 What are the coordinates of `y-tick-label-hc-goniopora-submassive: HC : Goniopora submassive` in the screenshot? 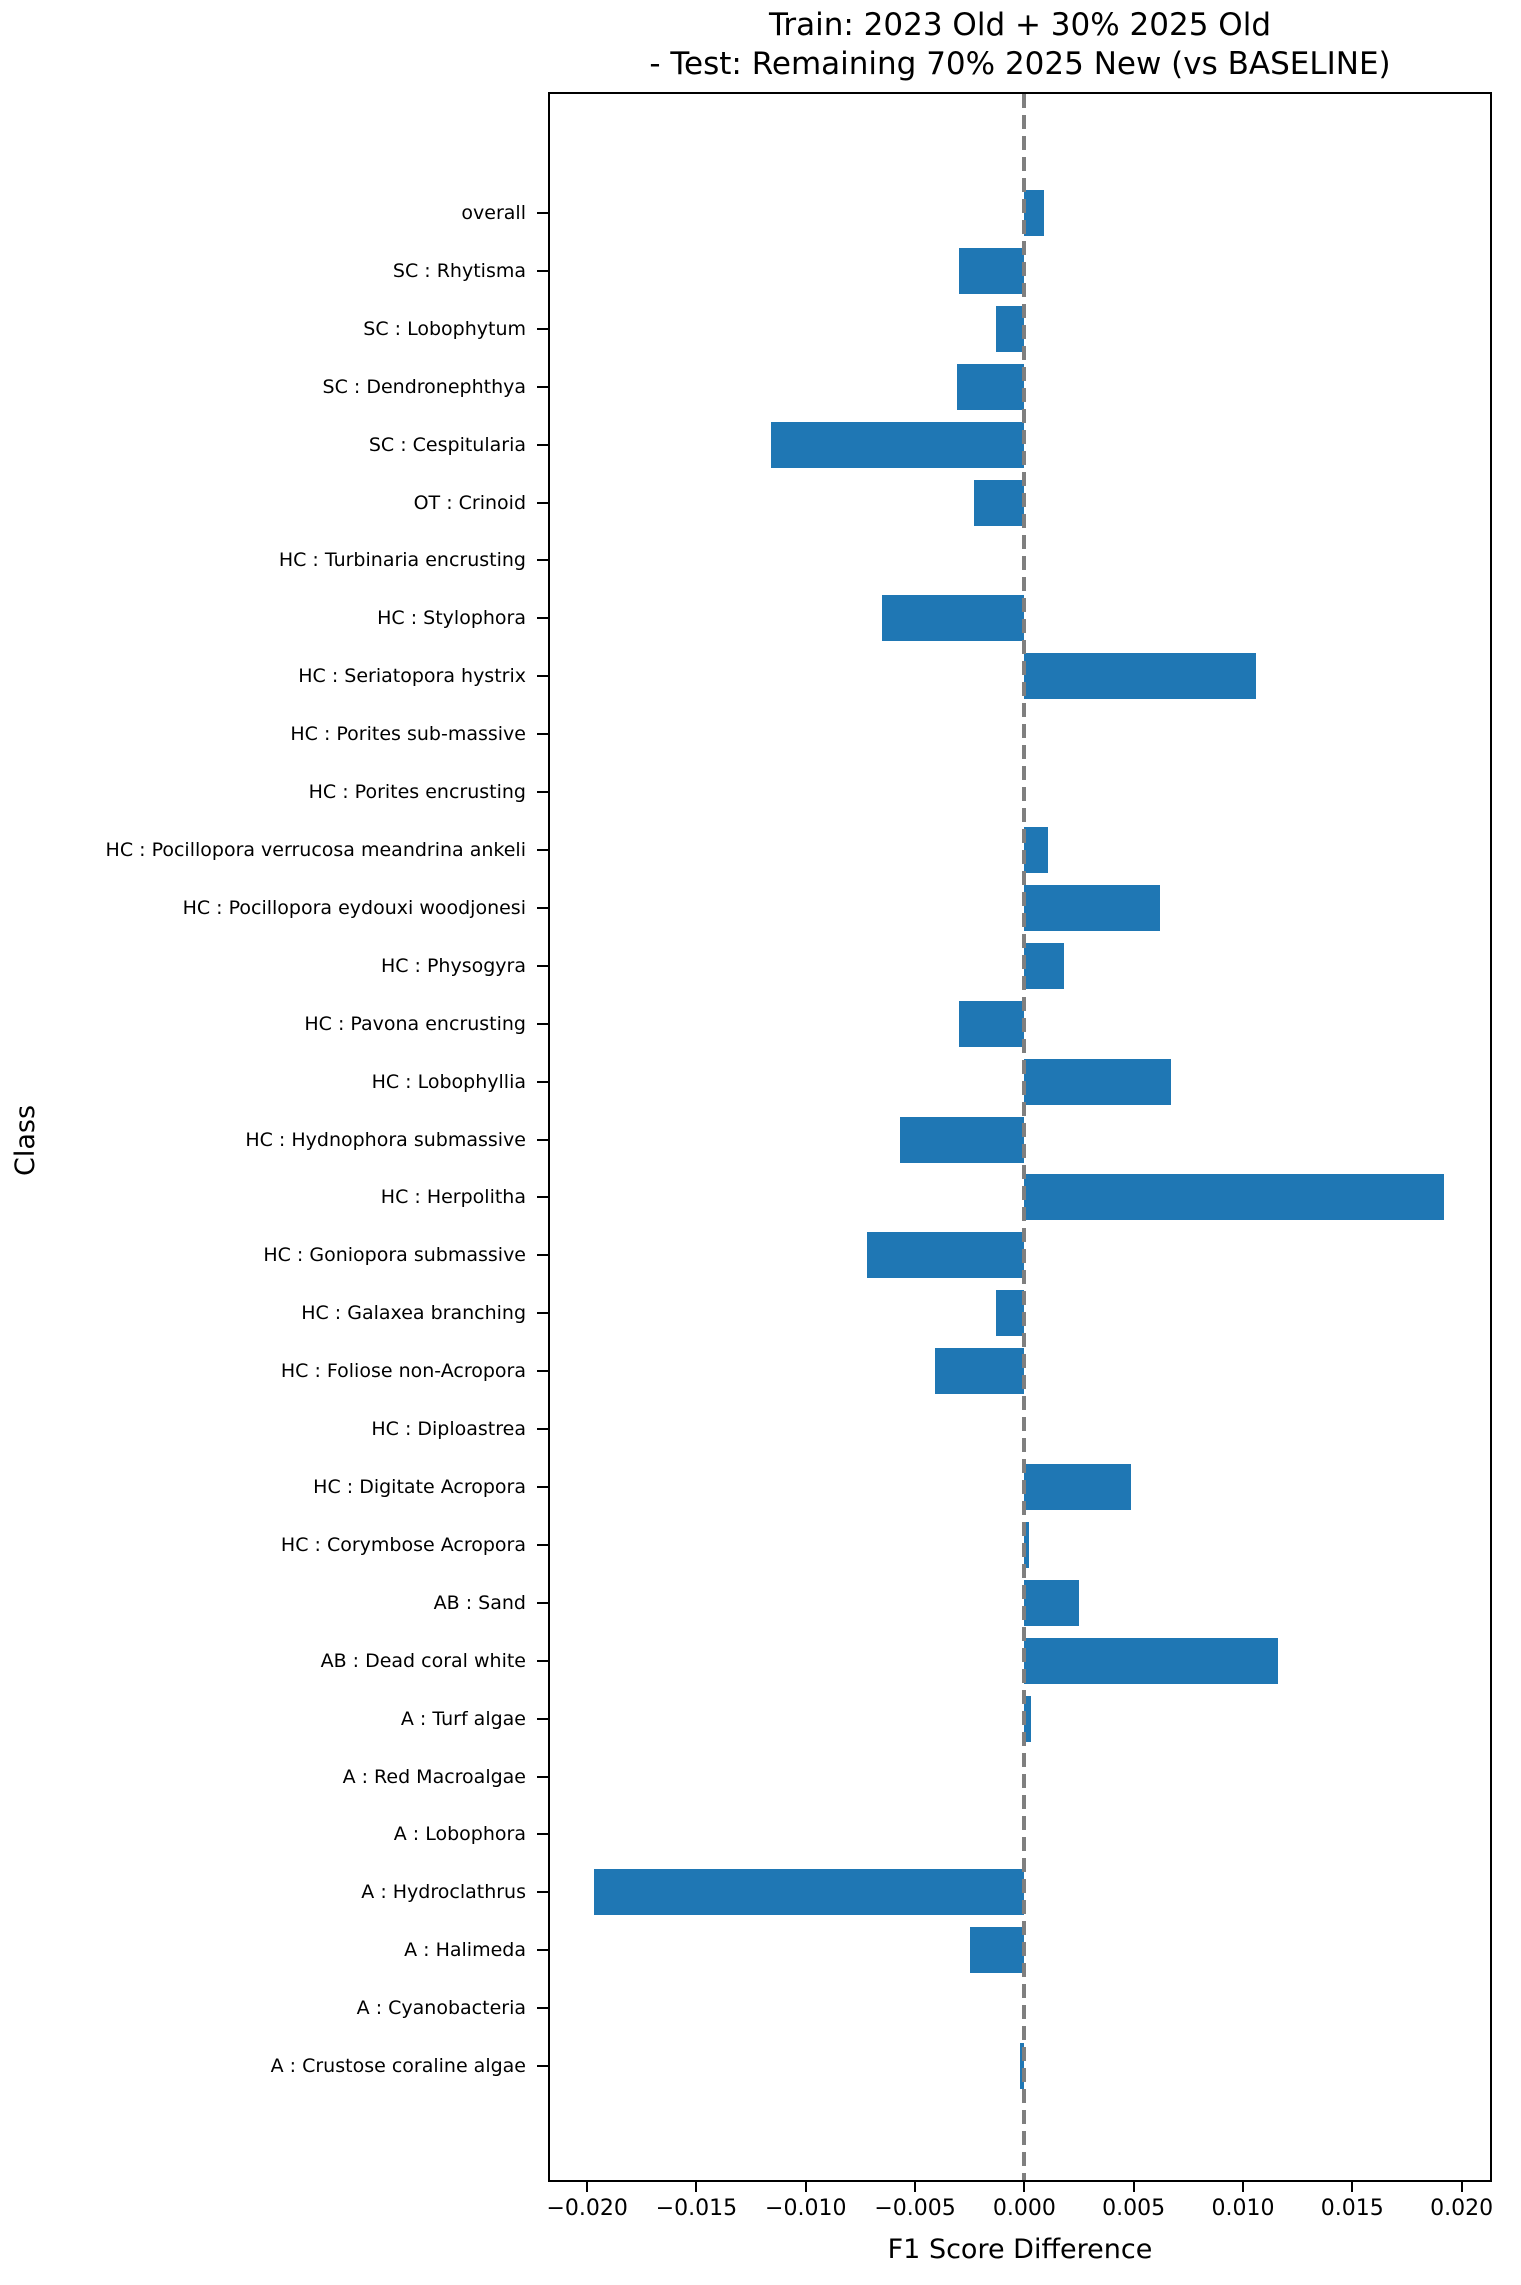 It's located at (394, 1255).